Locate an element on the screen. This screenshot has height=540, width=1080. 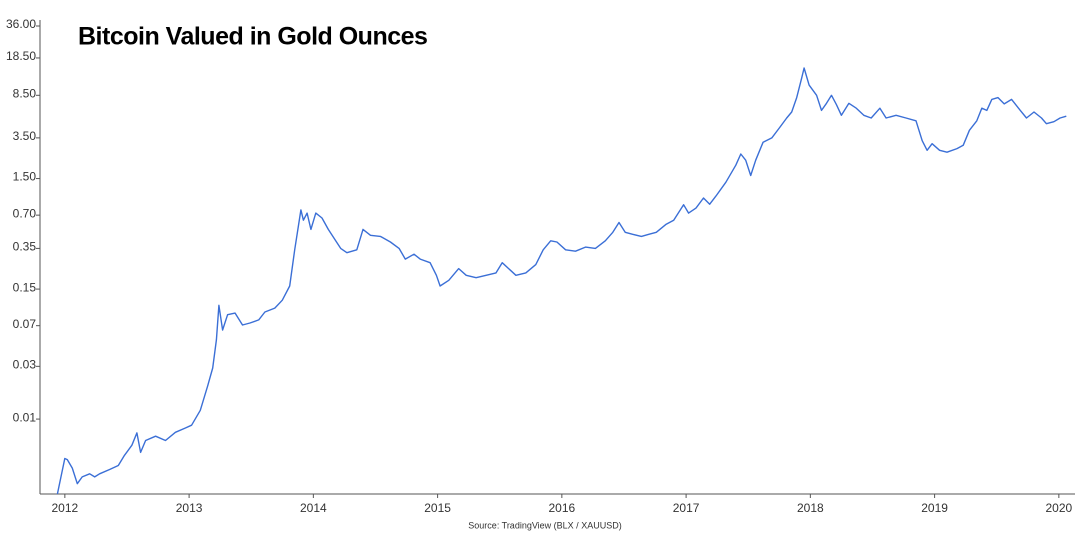
x-tick-label: 2018 is located at coordinates (810, 508).